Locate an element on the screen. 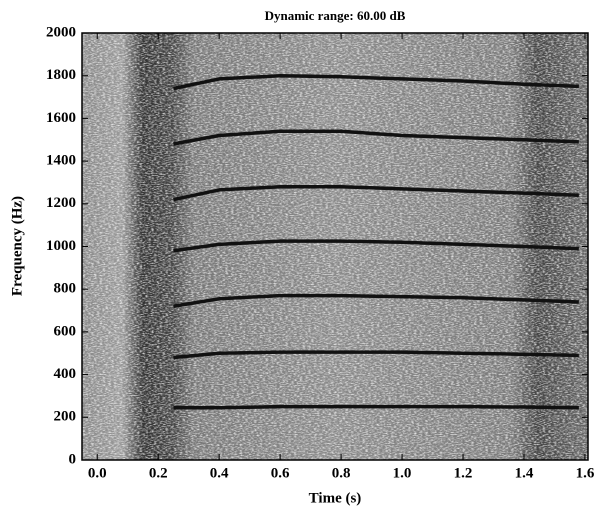 This screenshot has height=509, width=612. y-tick-label: 1600 is located at coordinates (61, 118).